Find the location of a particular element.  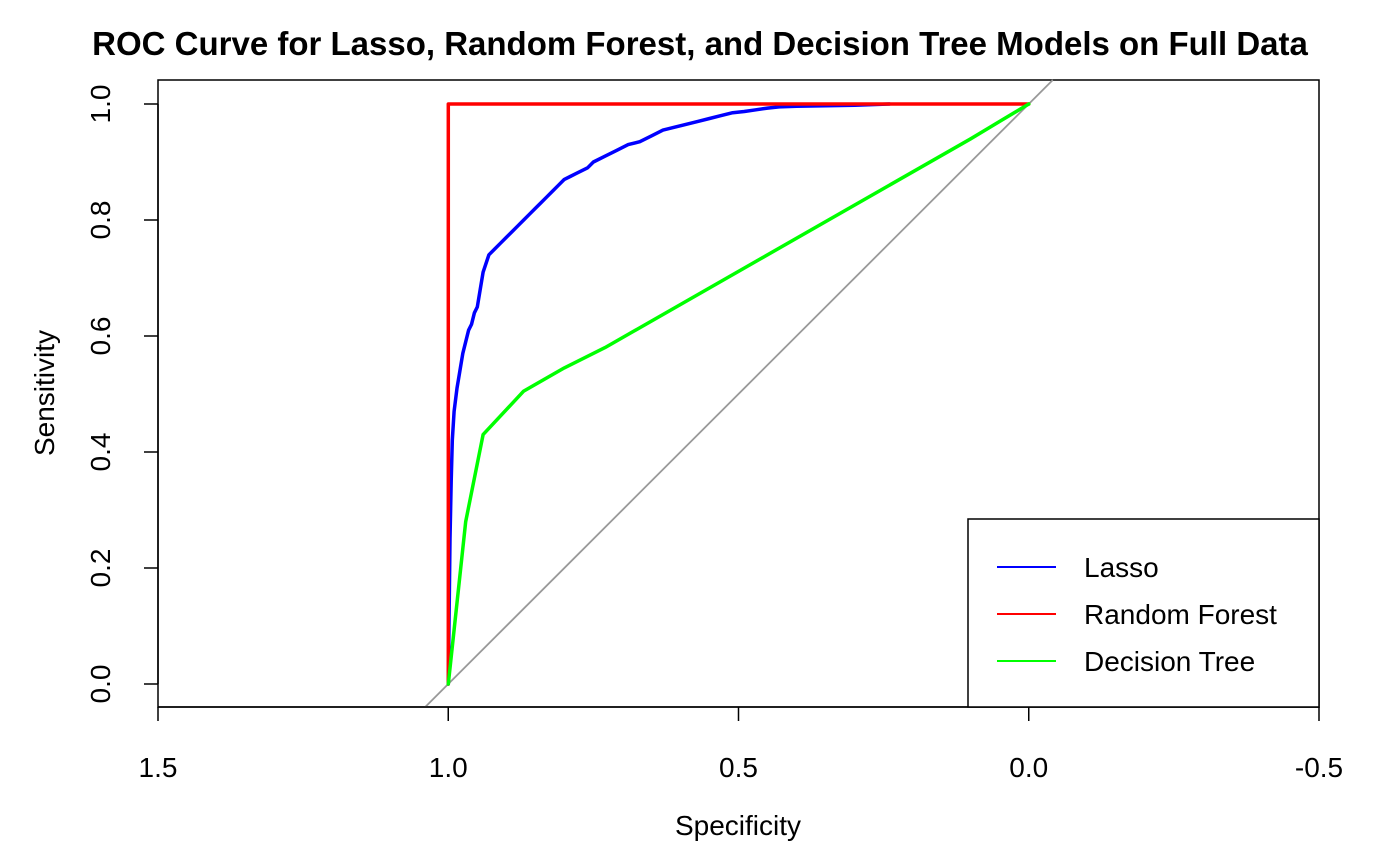

x-axis: 1.5 1.0 0.5 0.0 -0.5 is located at coordinates (741, 744).